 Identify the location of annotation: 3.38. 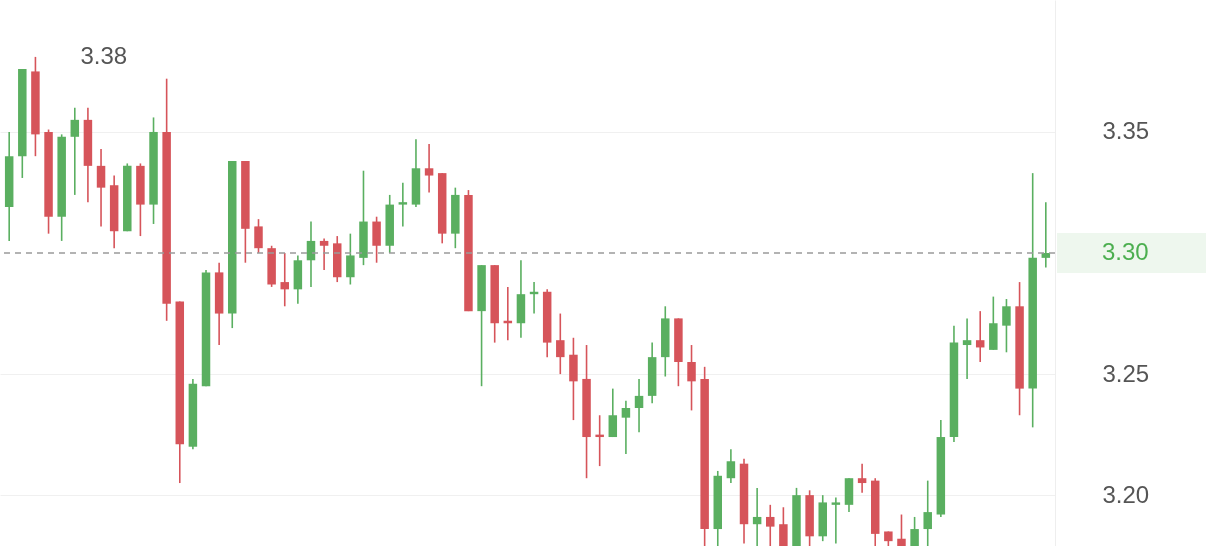
(104, 55).